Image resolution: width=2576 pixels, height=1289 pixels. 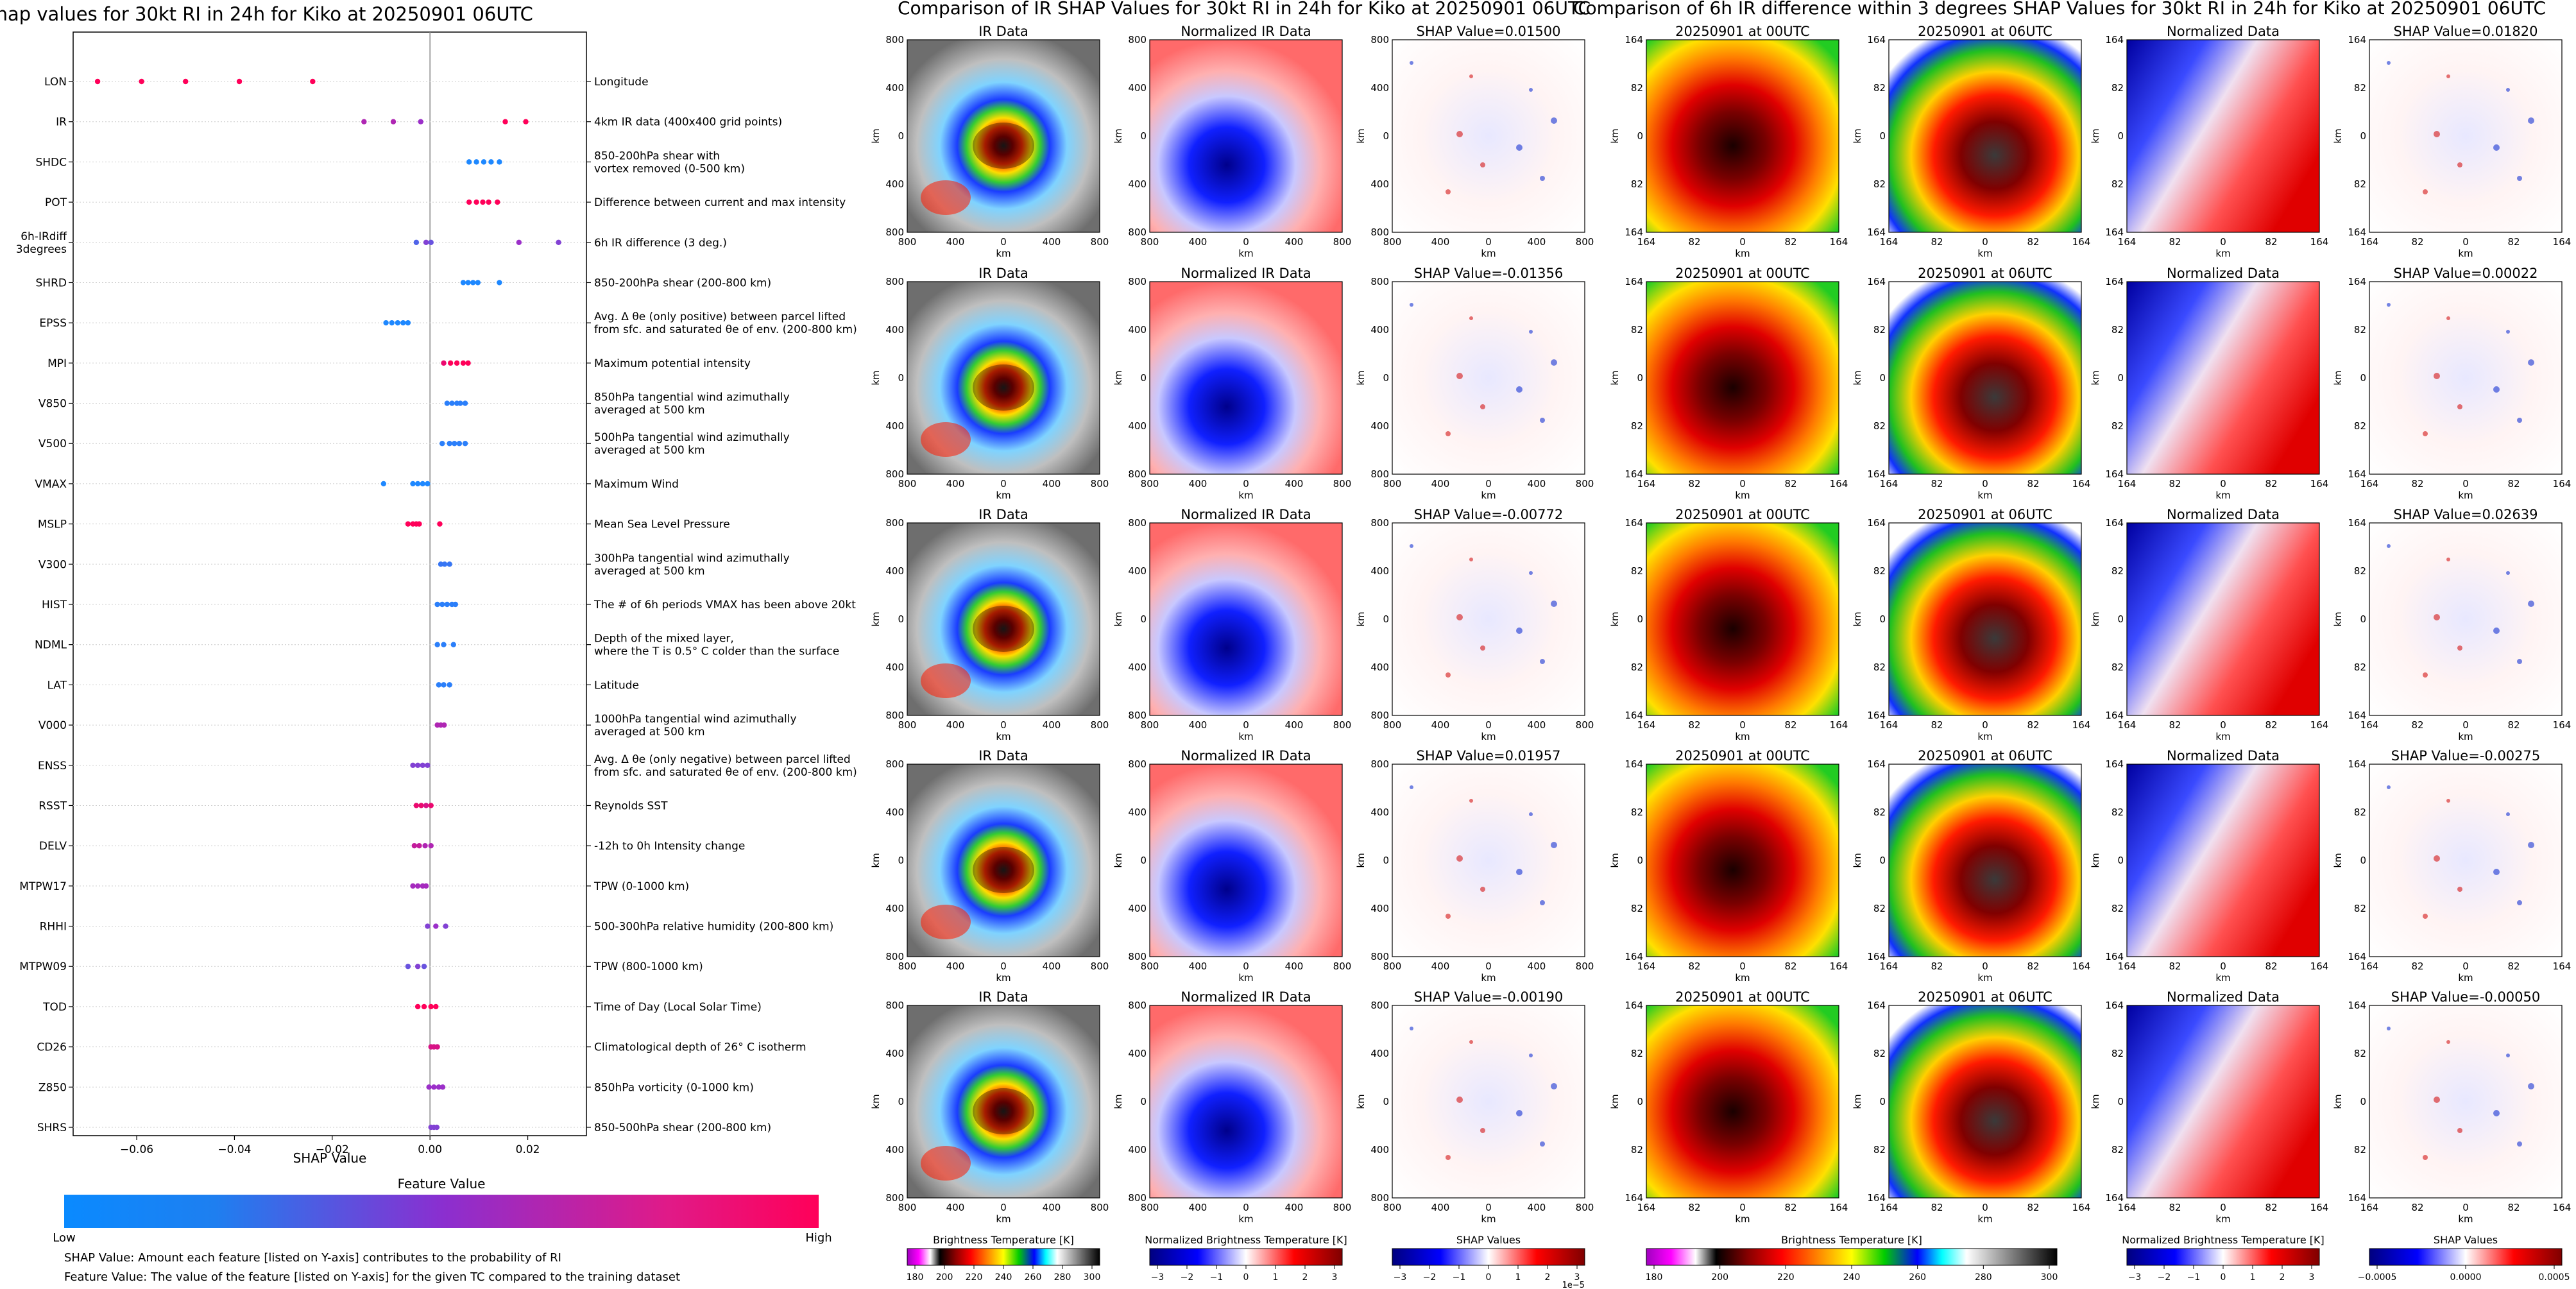 What do you see at coordinates (2466, 514) in the screenshot?
I see `panel-title: SHAP Value=0.02639` at bounding box center [2466, 514].